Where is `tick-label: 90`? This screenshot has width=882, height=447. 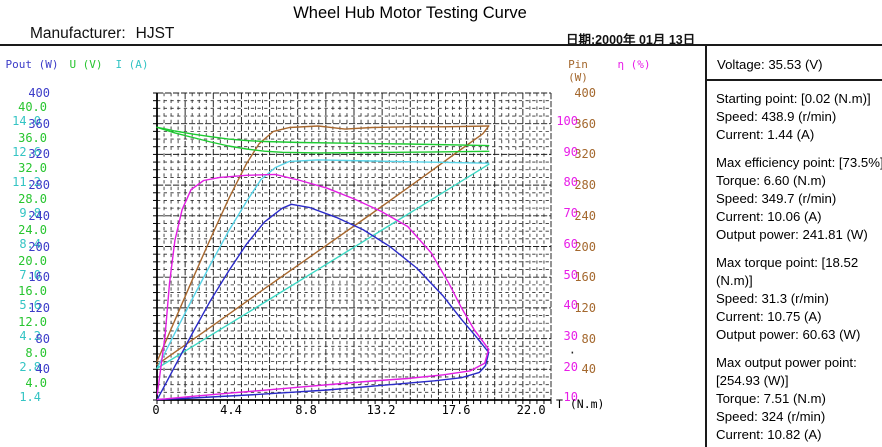
tick-label: 90 is located at coordinates (570, 151).